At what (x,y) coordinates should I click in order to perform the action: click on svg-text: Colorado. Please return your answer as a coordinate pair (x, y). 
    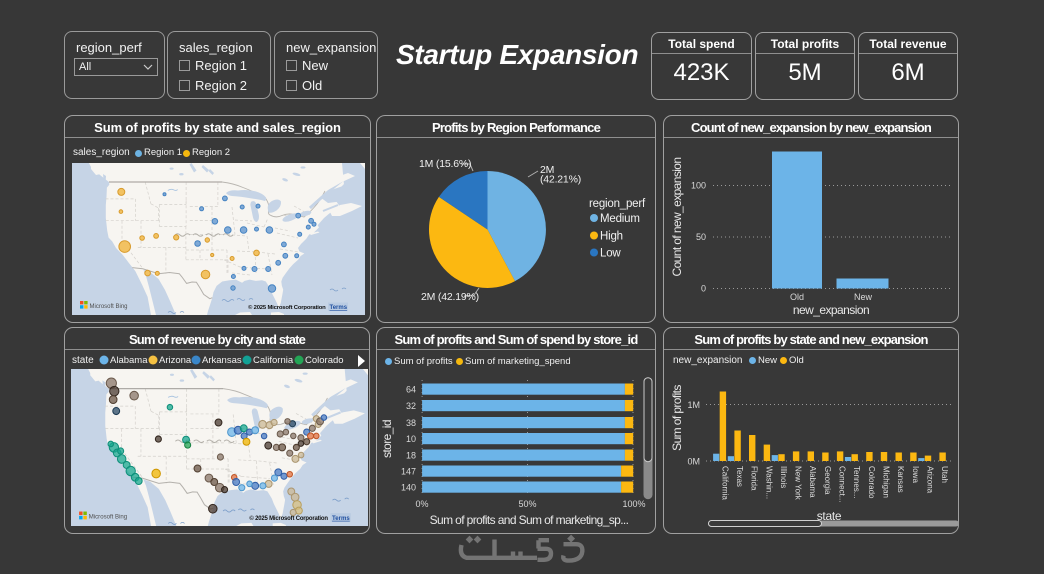
    Looking at the image, I should click on (871, 482).